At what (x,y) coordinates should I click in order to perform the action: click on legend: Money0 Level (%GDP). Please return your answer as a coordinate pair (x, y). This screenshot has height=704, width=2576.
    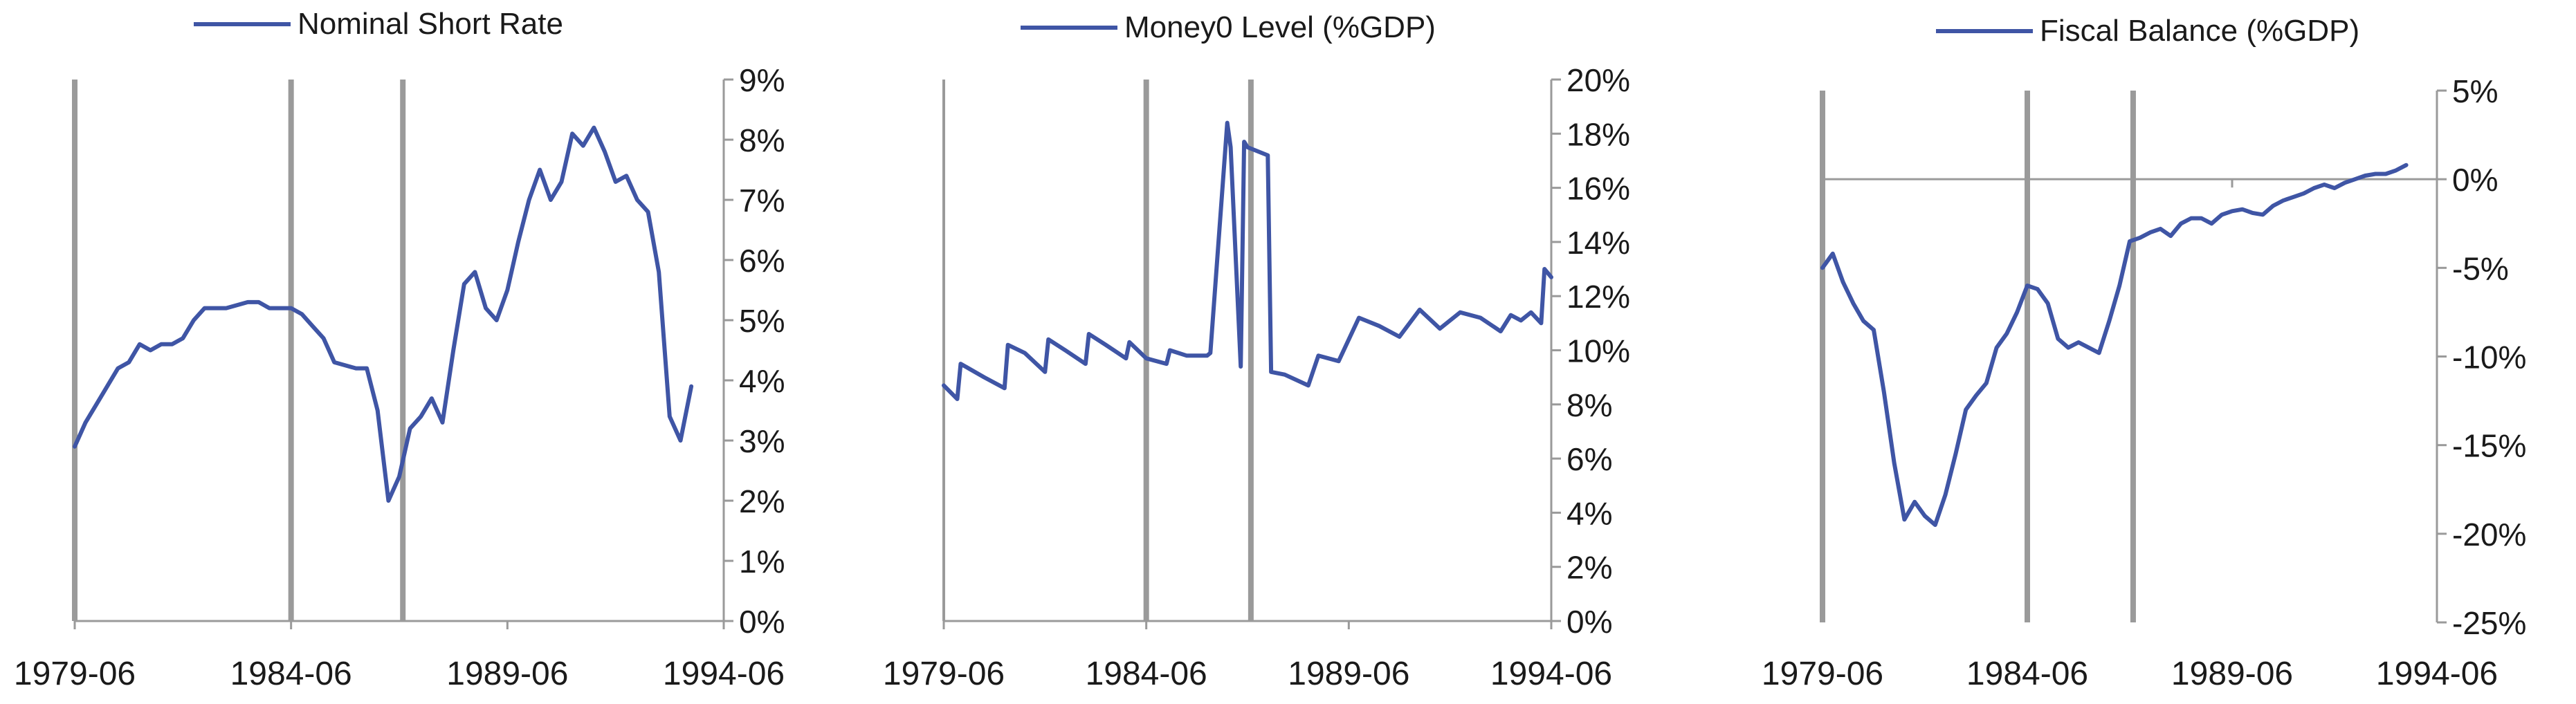
    Looking at the image, I should click on (1229, 27).